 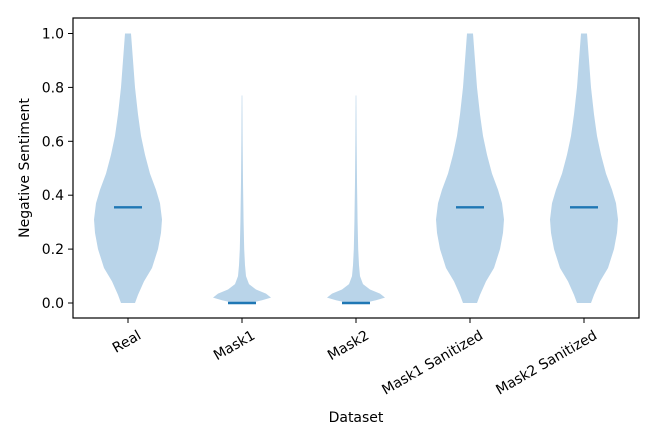 What do you see at coordinates (57, 169) in the screenshot?
I see `y-axis: 0.0 0.2 0.4 0.6 0.8 1.0` at bounding box center [57, 169].